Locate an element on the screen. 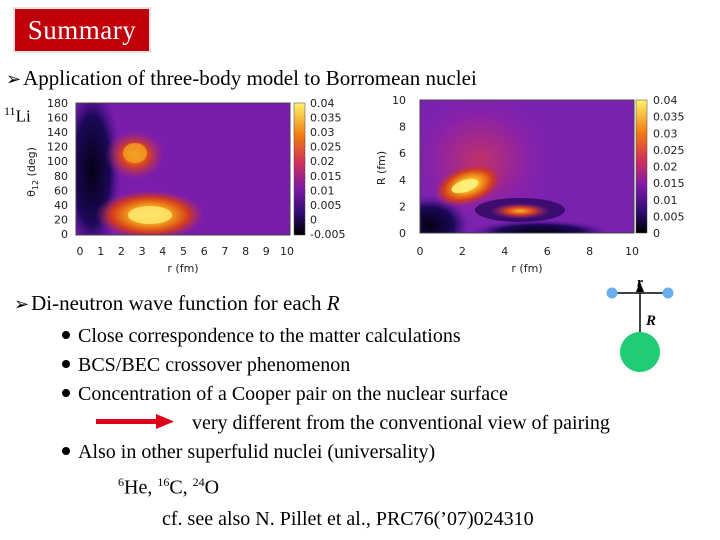 The image size is (720, 540). left-plot-frame is located at coordinates (183, 169).